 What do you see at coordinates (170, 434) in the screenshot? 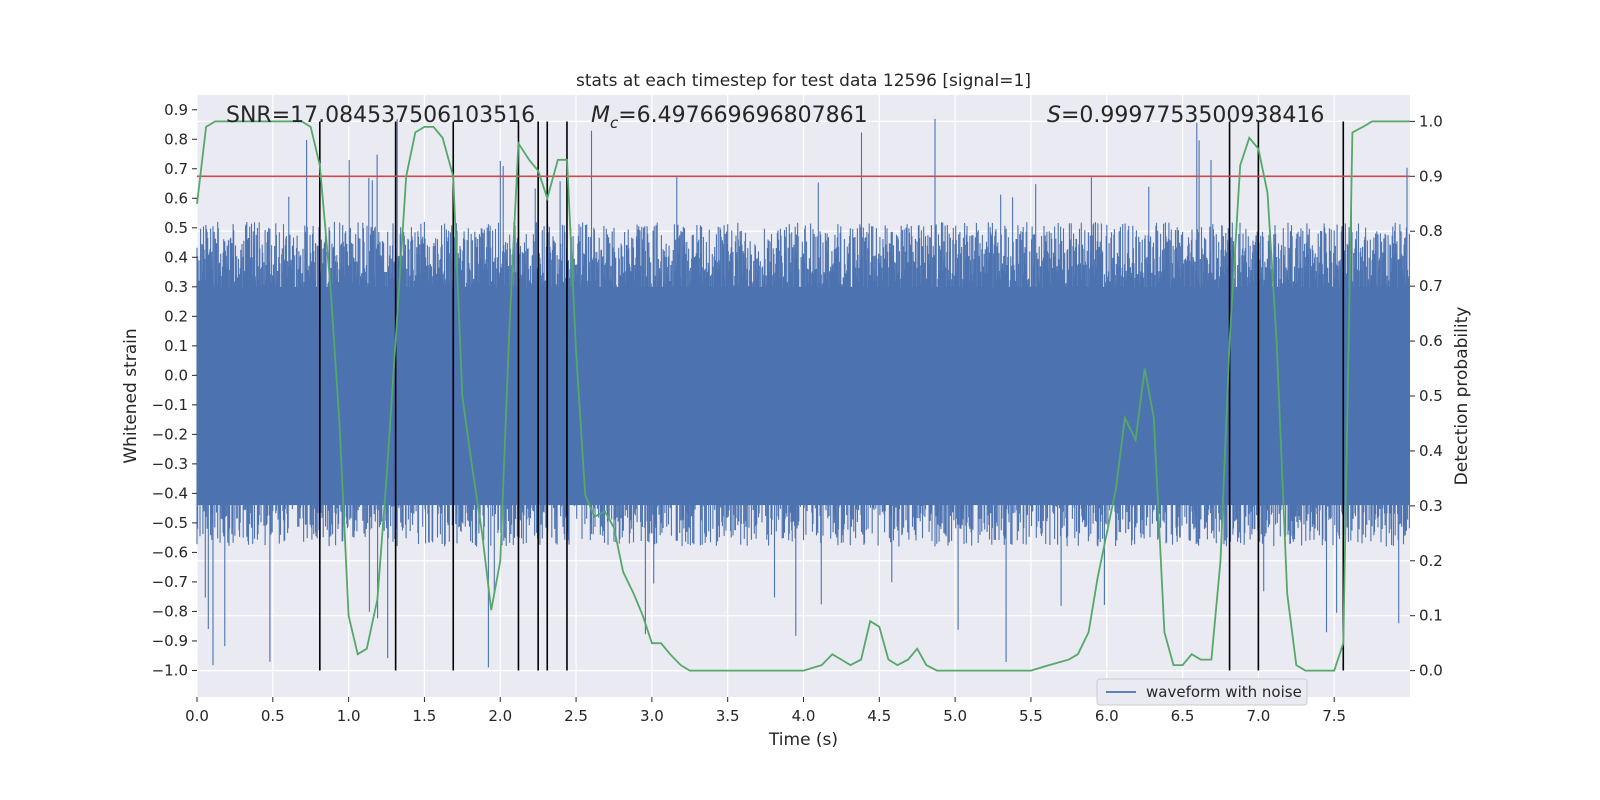
I see `y-tick-label: −0.2` at bounding box center [170, 434].